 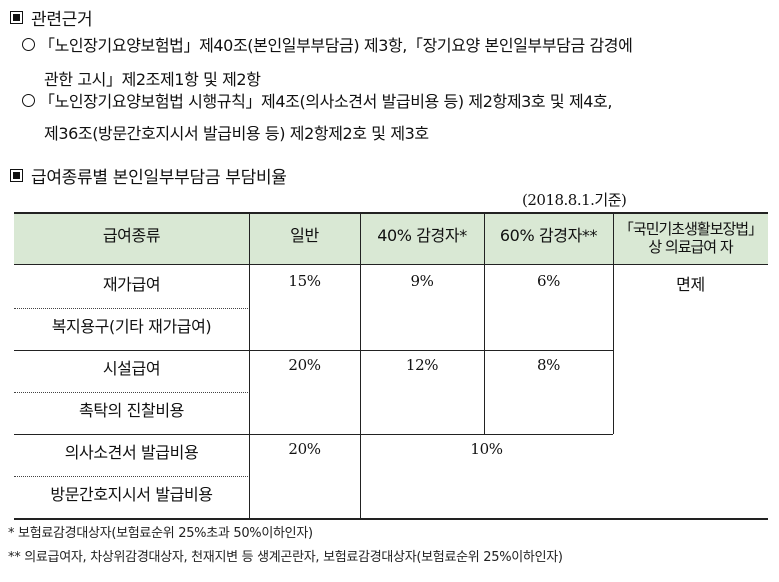 I want to click on header-medical-aid: 「국민기초생활보장법」 상 의료급여 자, so click(x=690, y=238).